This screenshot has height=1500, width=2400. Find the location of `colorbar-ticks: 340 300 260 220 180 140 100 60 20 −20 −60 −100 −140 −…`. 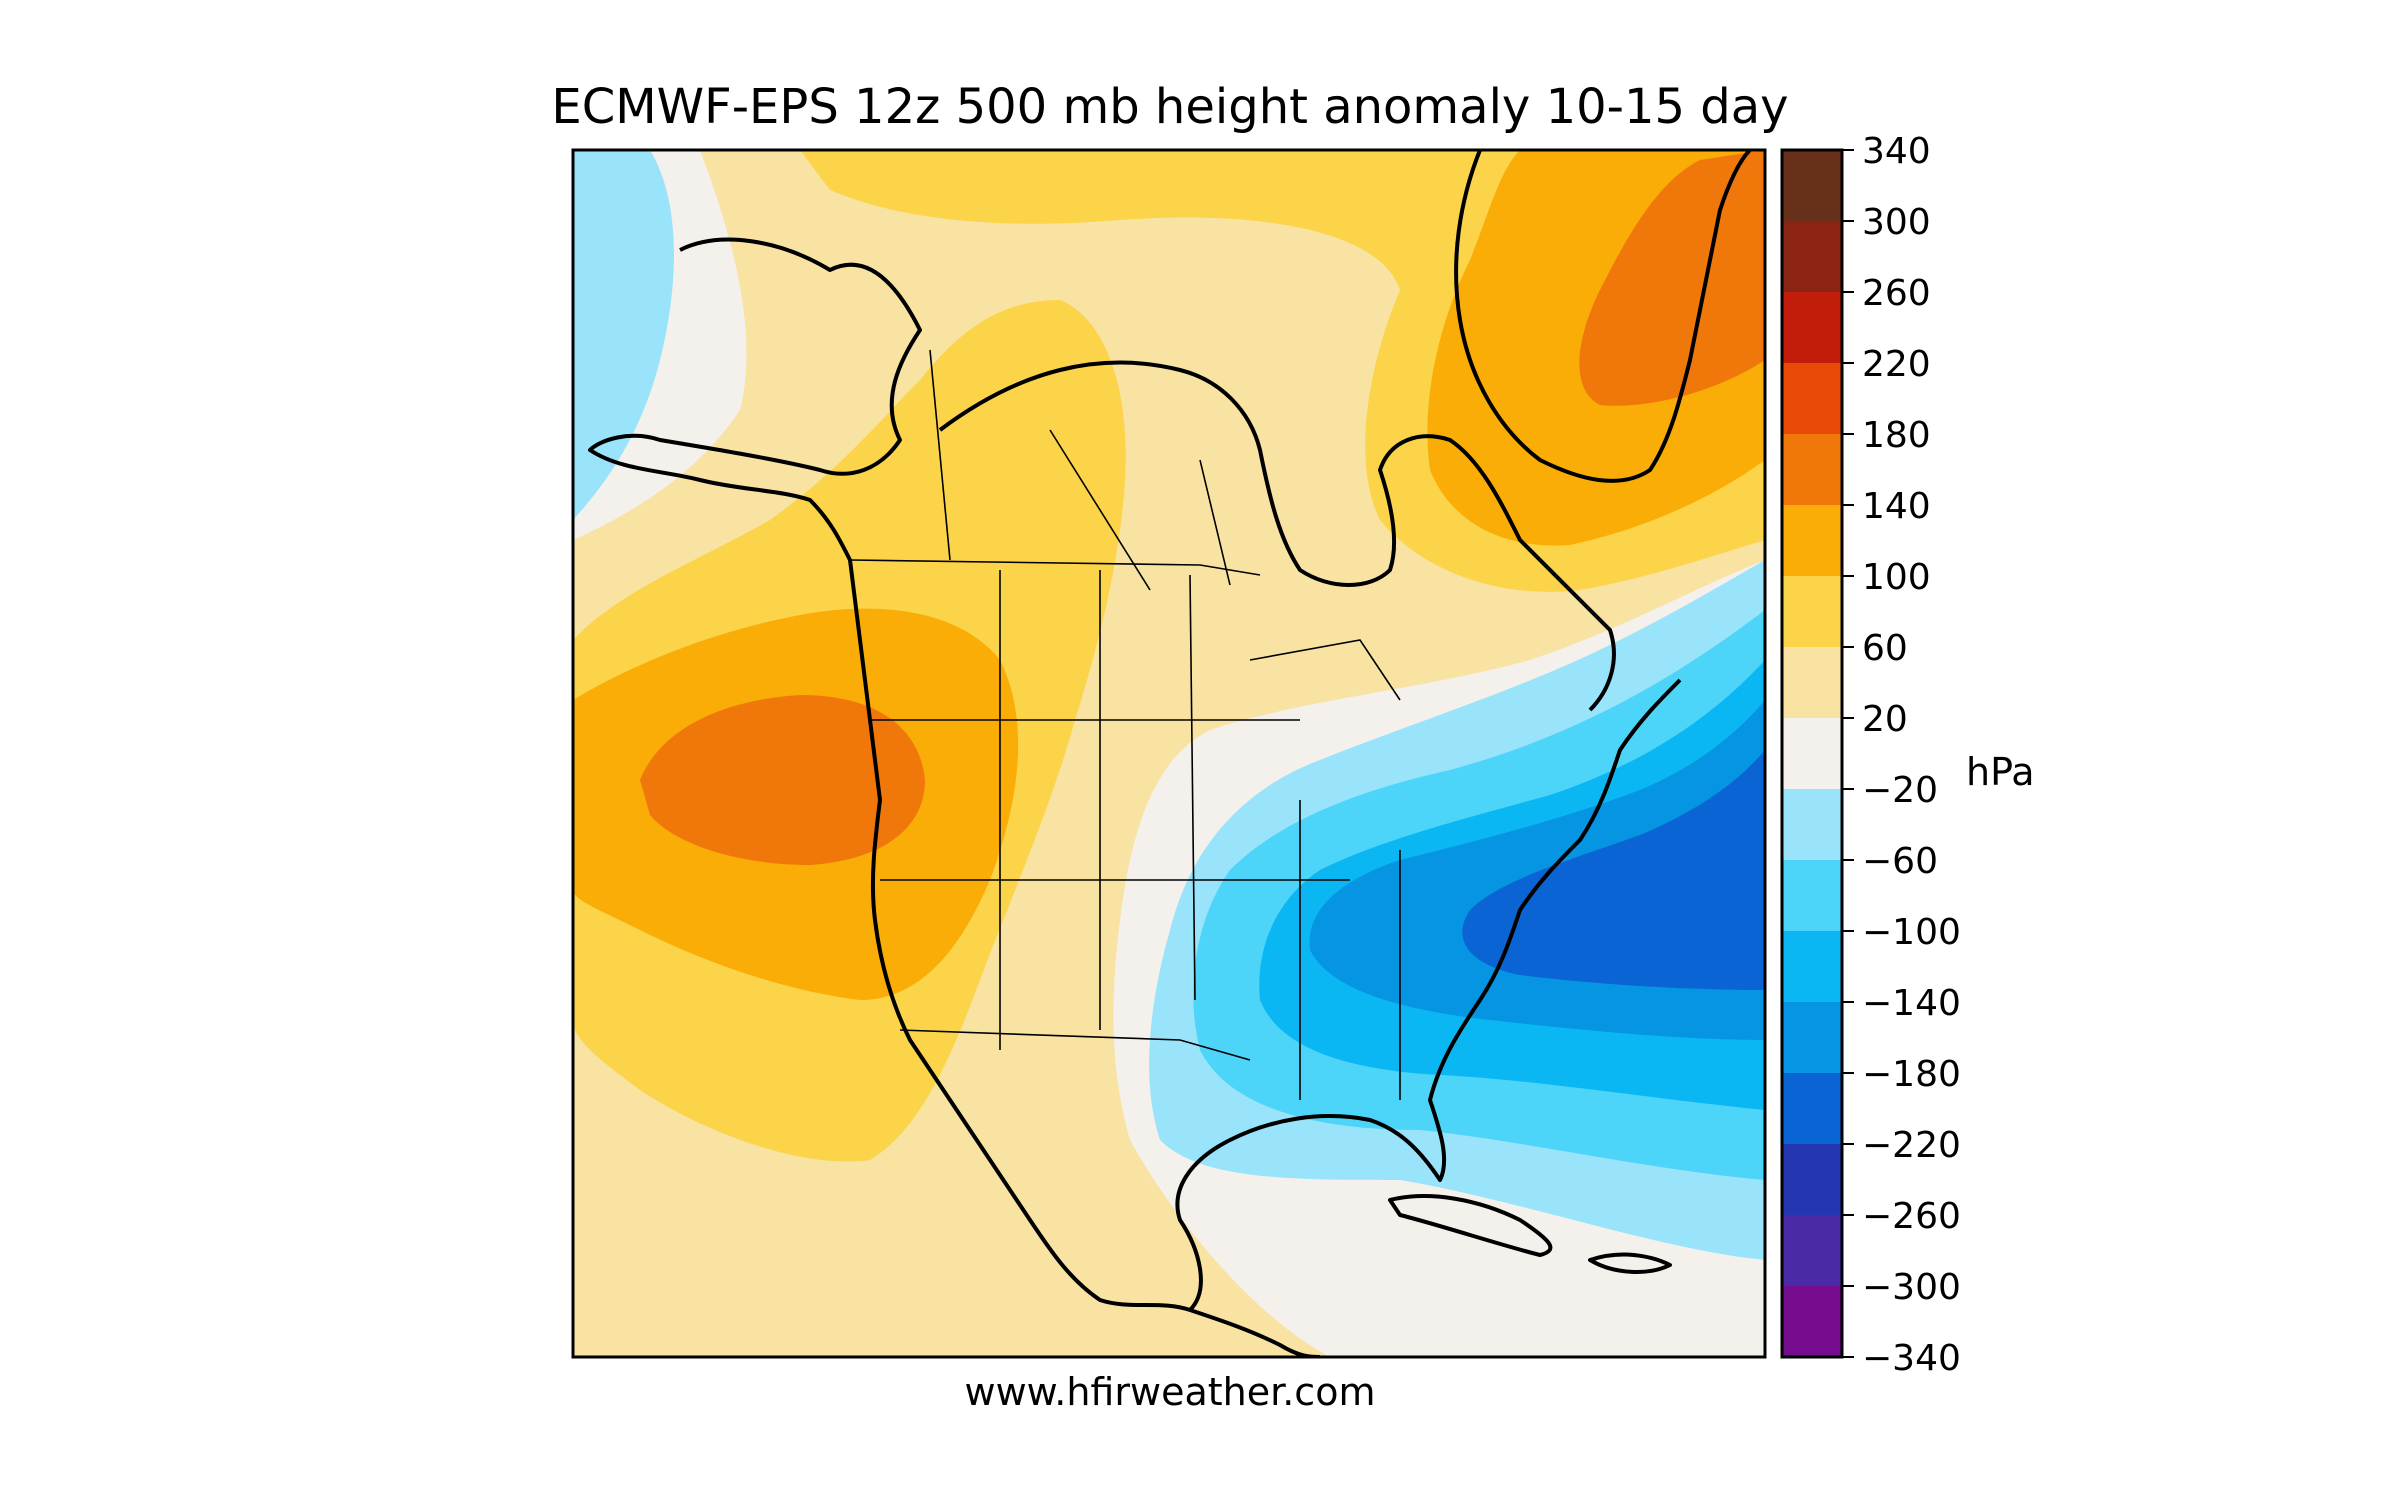

colorbar-ticks: 340 300 260 220 180 140 100 60 20 −20 −60 −100 −140 −… is located at coordinates (1901, 755).